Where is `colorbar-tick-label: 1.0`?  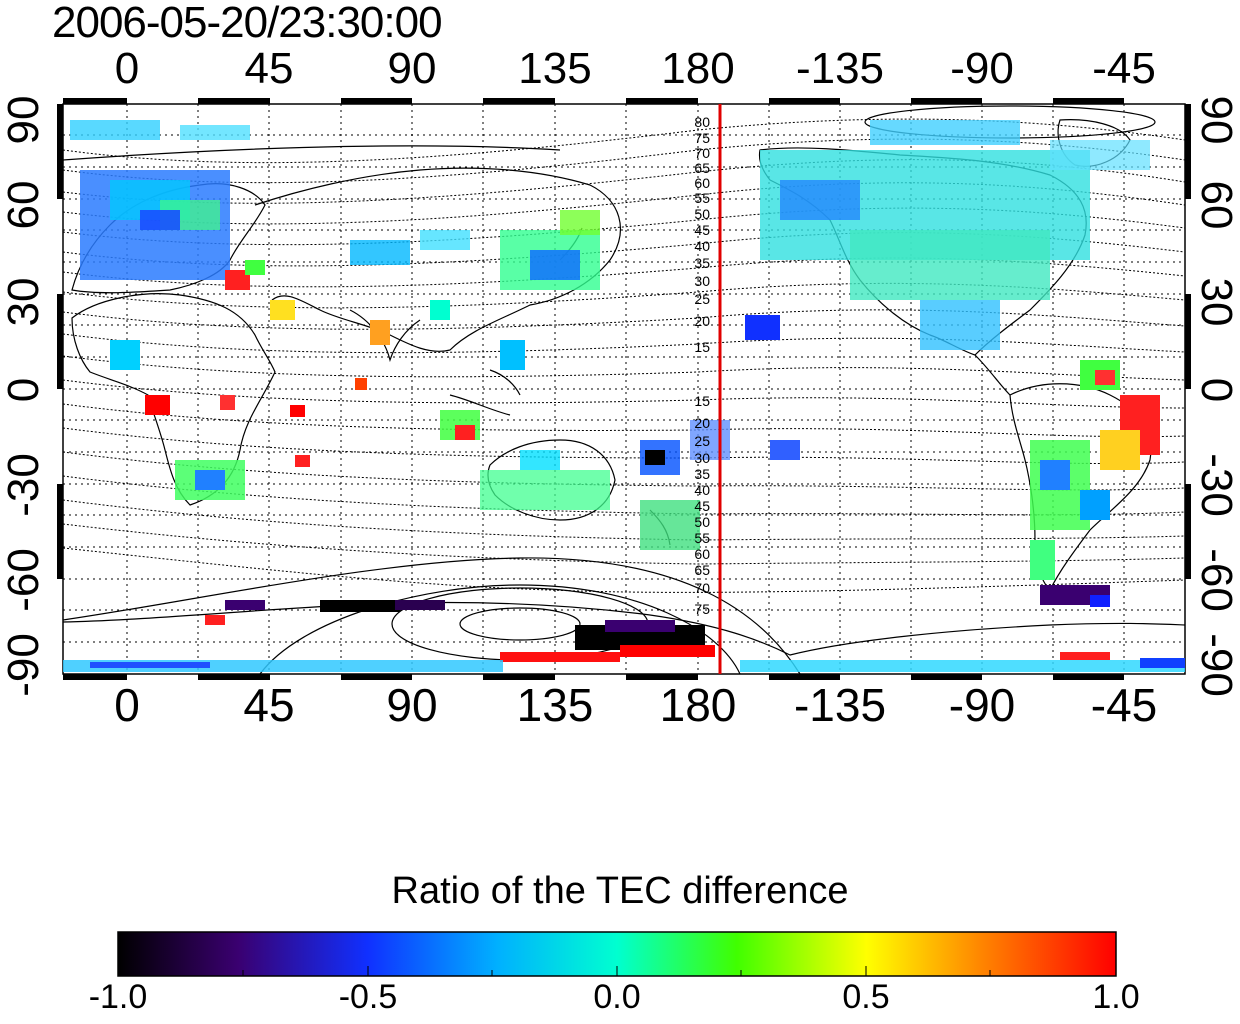
colorbar-tick-label: 1.0 is located at coordinates (1116, 997).